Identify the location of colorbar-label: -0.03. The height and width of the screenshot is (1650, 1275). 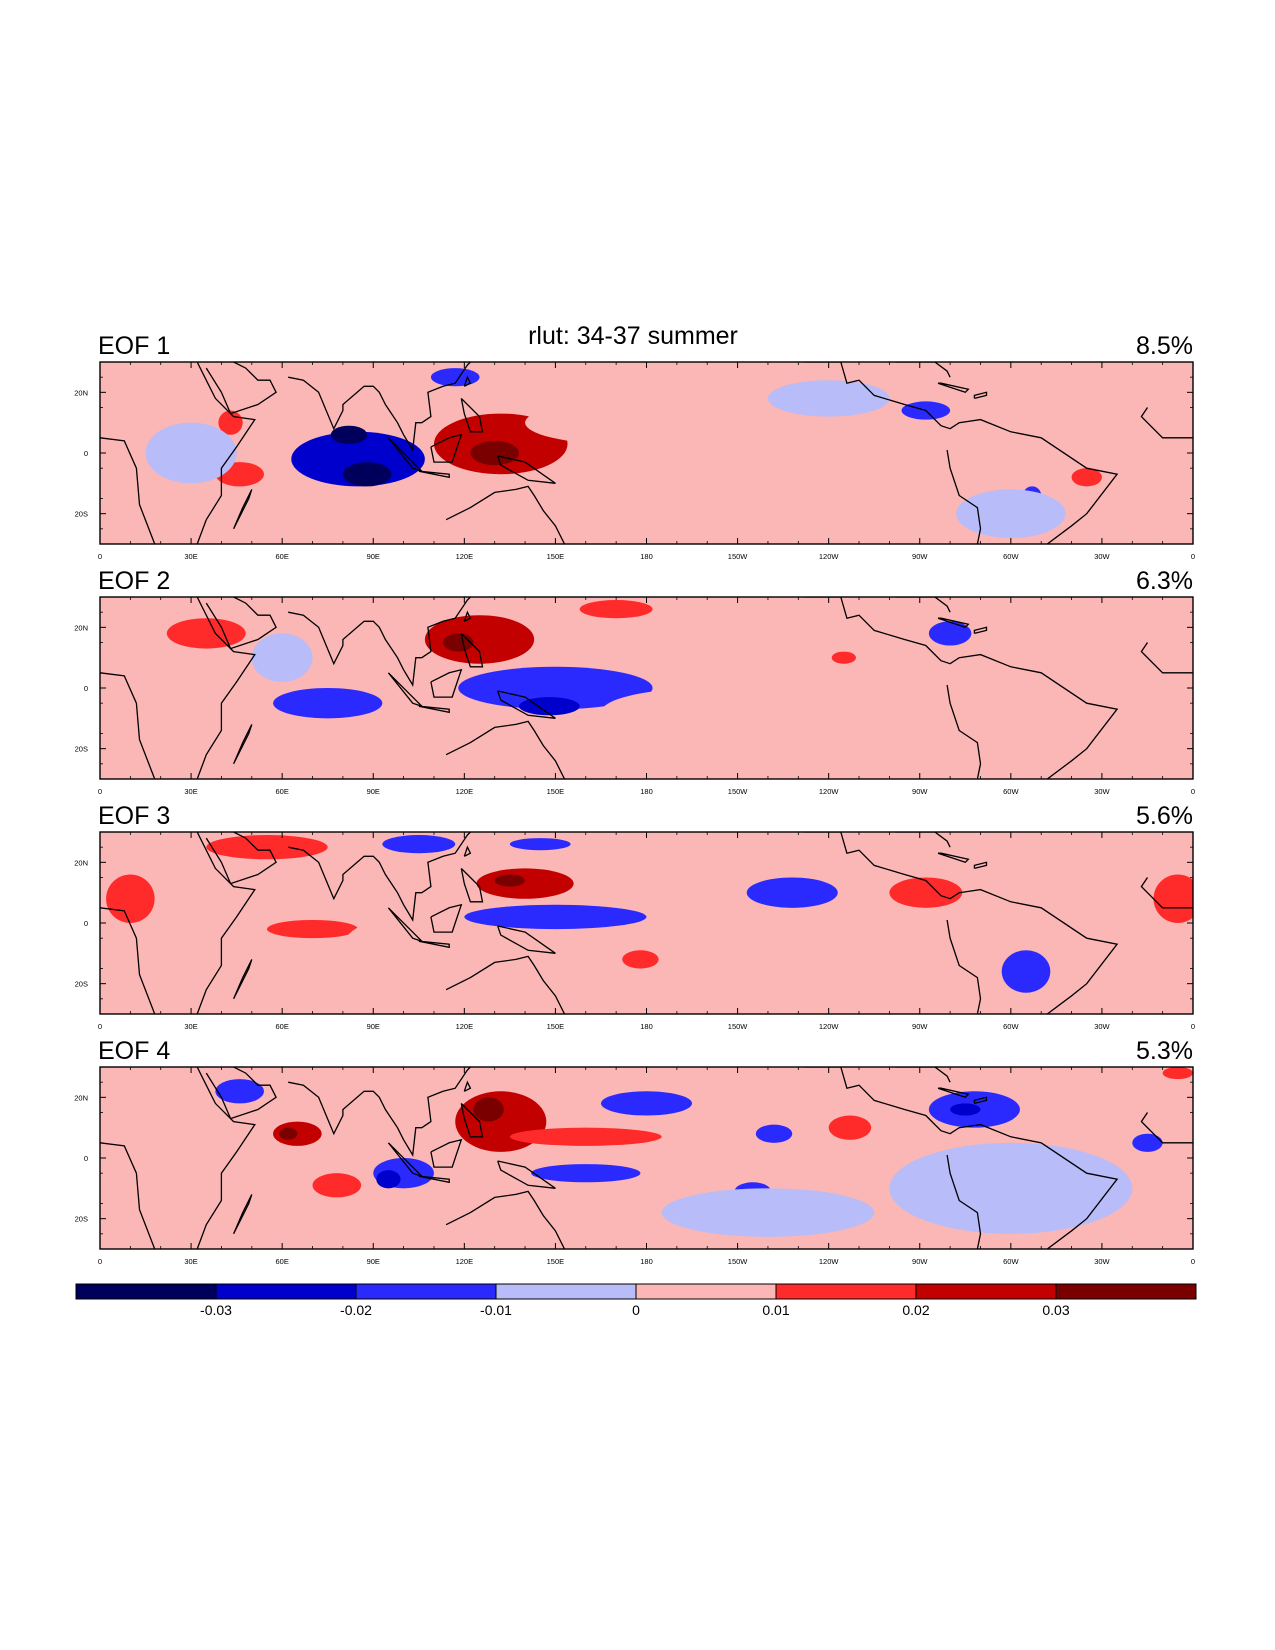
(216, 1310).